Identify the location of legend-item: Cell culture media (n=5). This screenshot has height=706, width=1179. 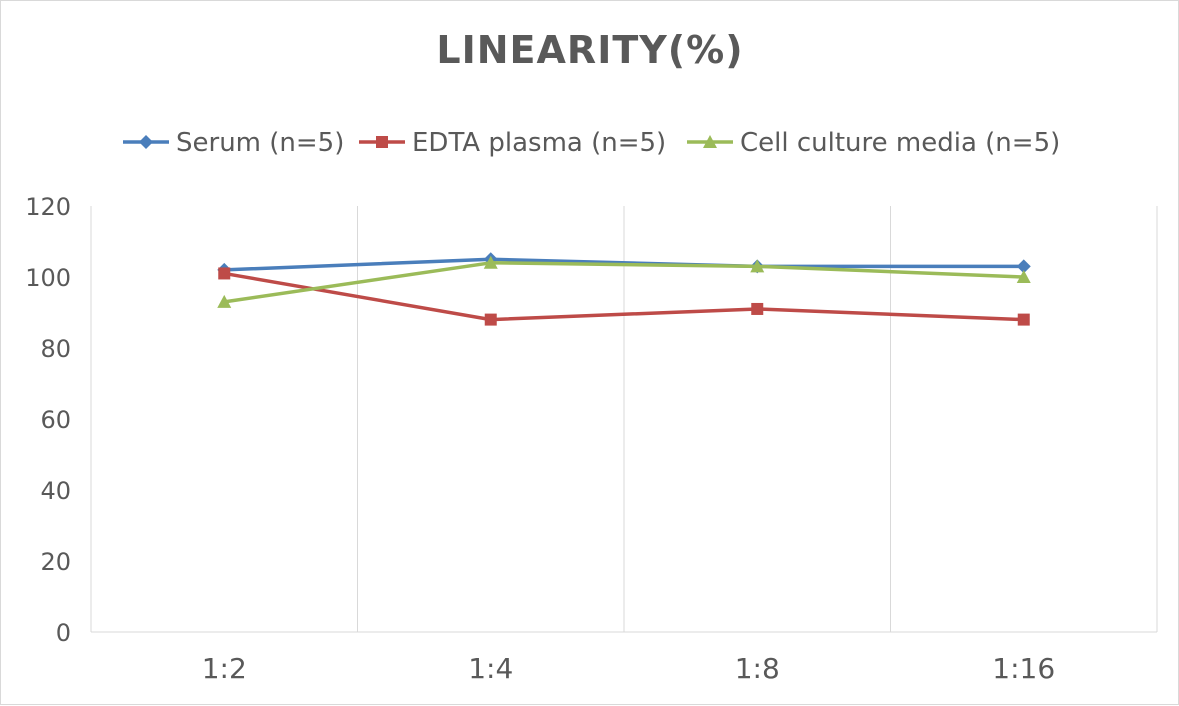
(873, 143).